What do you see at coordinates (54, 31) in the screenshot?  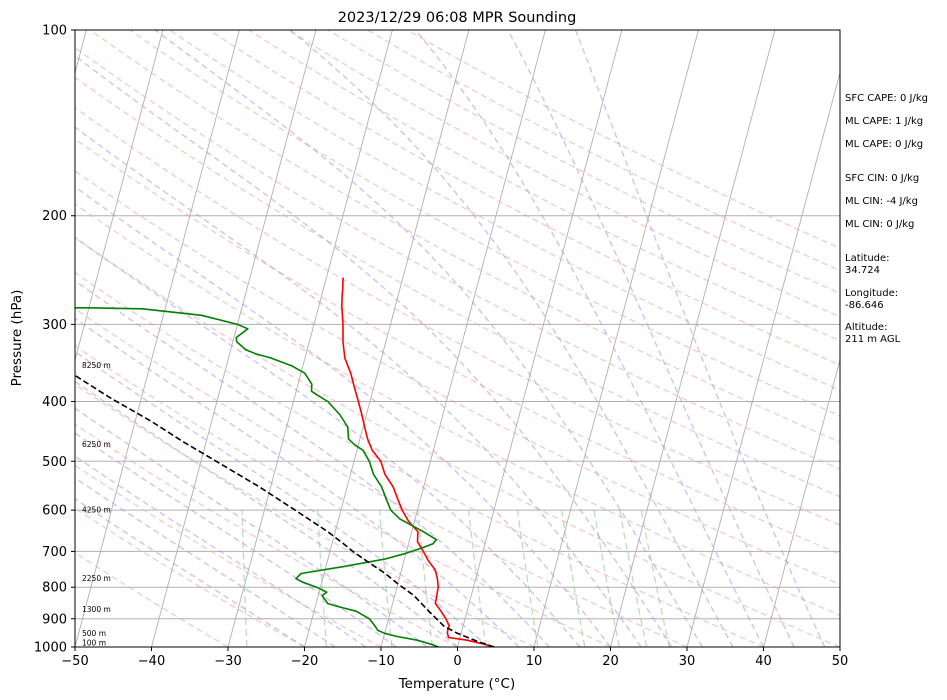 I see `y-tick-label: 100` at bounding box center [54, 31].